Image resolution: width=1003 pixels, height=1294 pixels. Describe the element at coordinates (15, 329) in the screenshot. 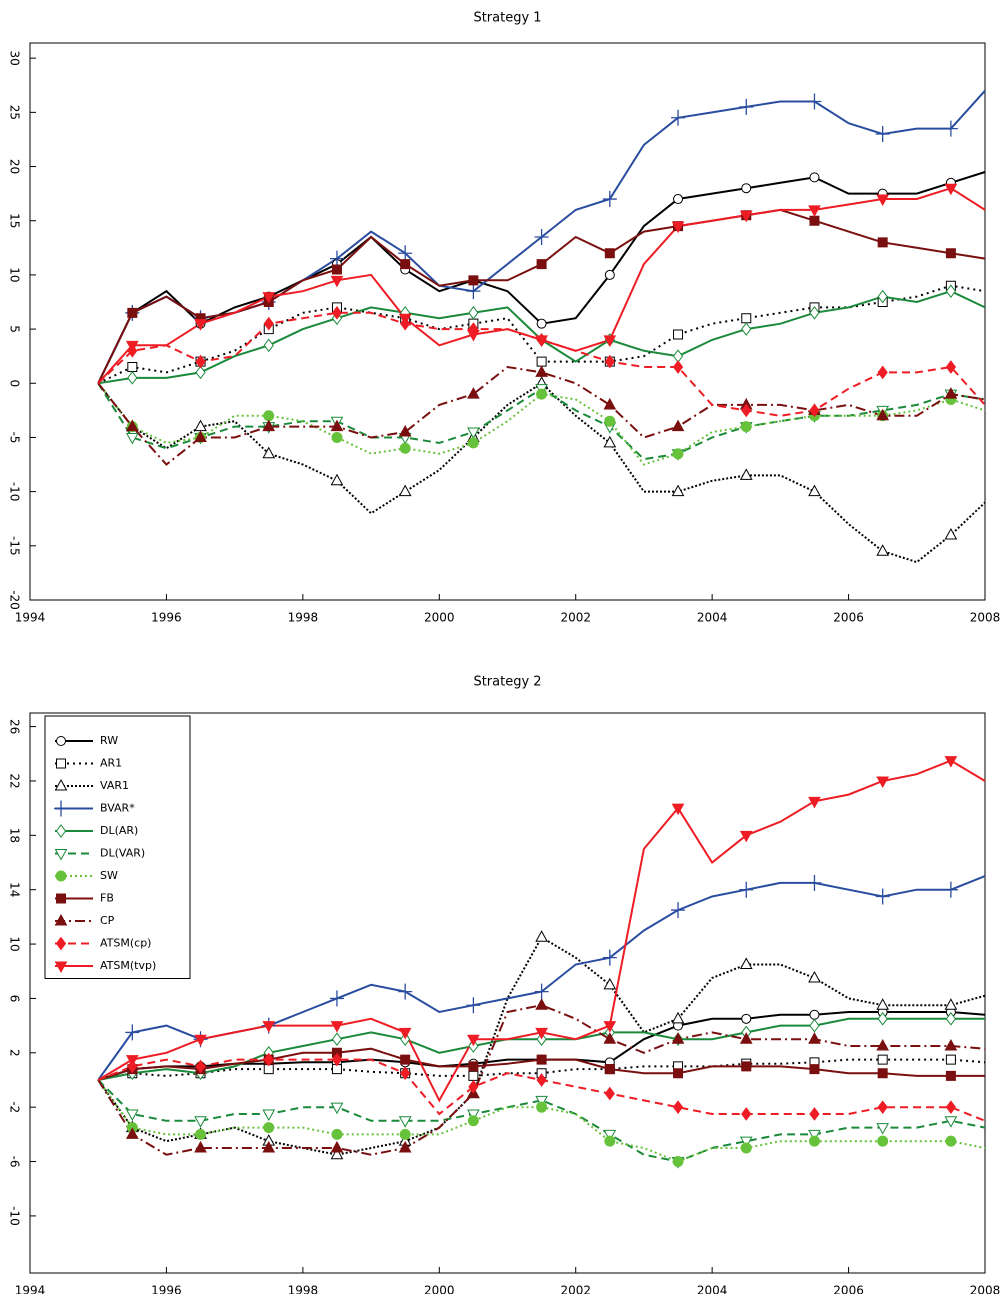

I see `y-tick-label: 5` at that location.